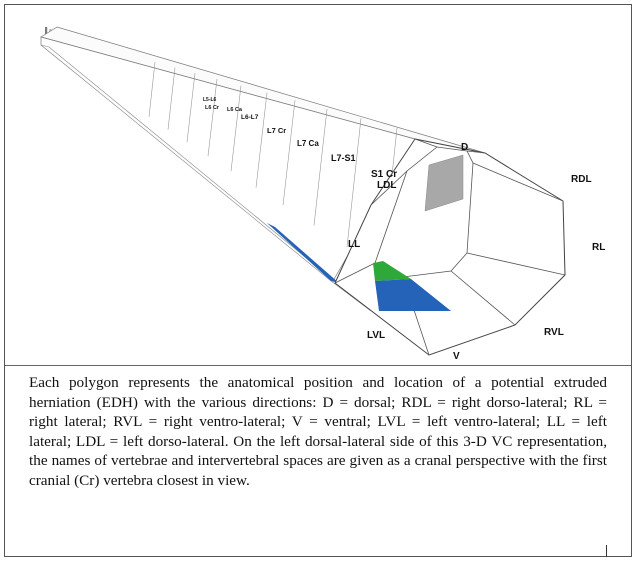 Image resolution: width=638 pixels, height=563 pixels. What do you see at coordinates (303, 253) in the screenshot?
I see `herniation-strip-blue` at bounding box center [303, 253].